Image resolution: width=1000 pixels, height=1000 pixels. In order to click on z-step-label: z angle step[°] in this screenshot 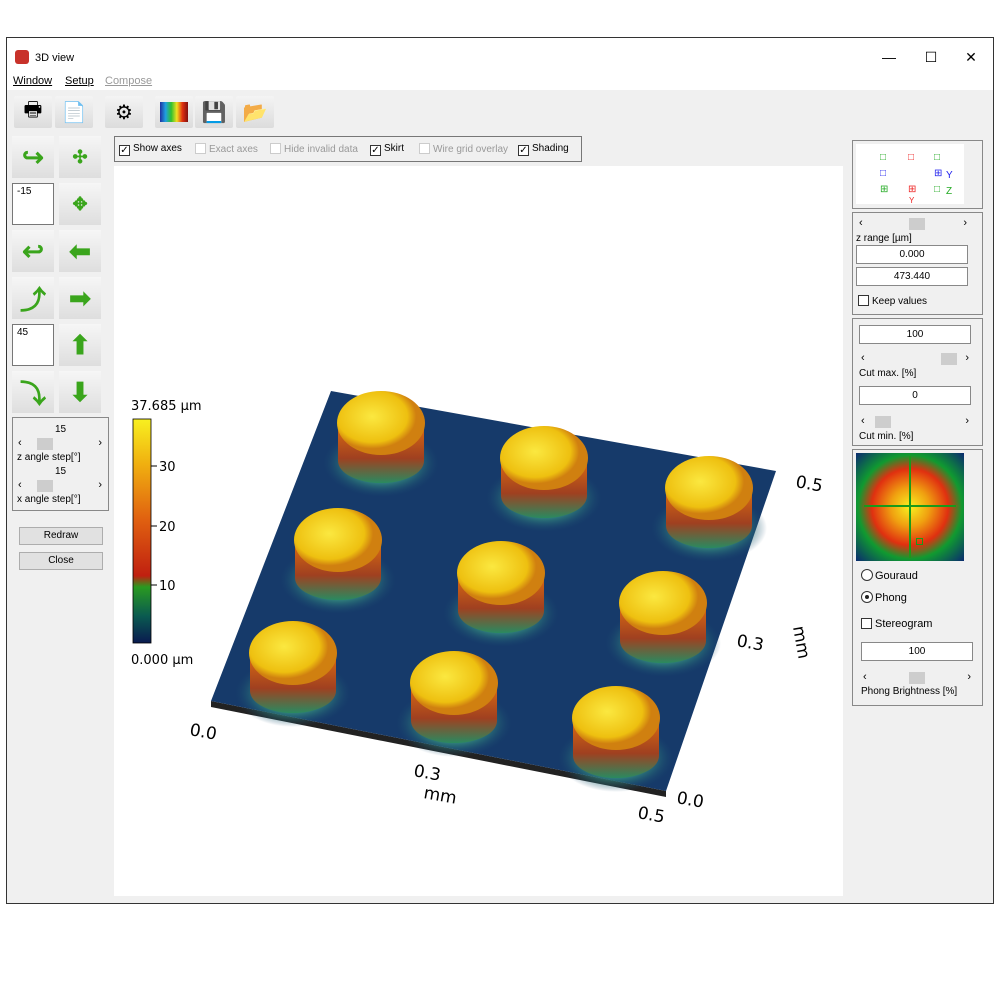, I will do `click(49, 457)`.